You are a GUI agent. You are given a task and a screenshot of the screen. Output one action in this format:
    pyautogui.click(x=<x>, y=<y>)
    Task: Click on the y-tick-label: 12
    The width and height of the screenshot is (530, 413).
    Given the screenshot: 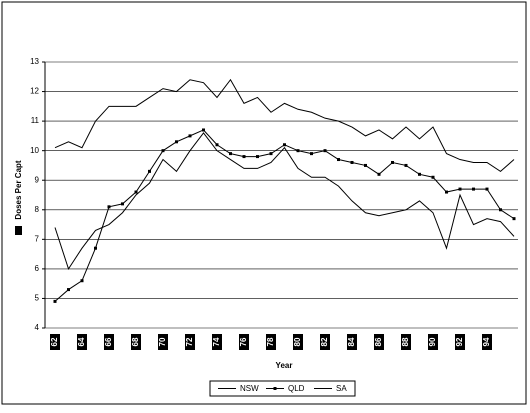 What is the action you would take?
    pyautogui.click(x=34, y=91)
    